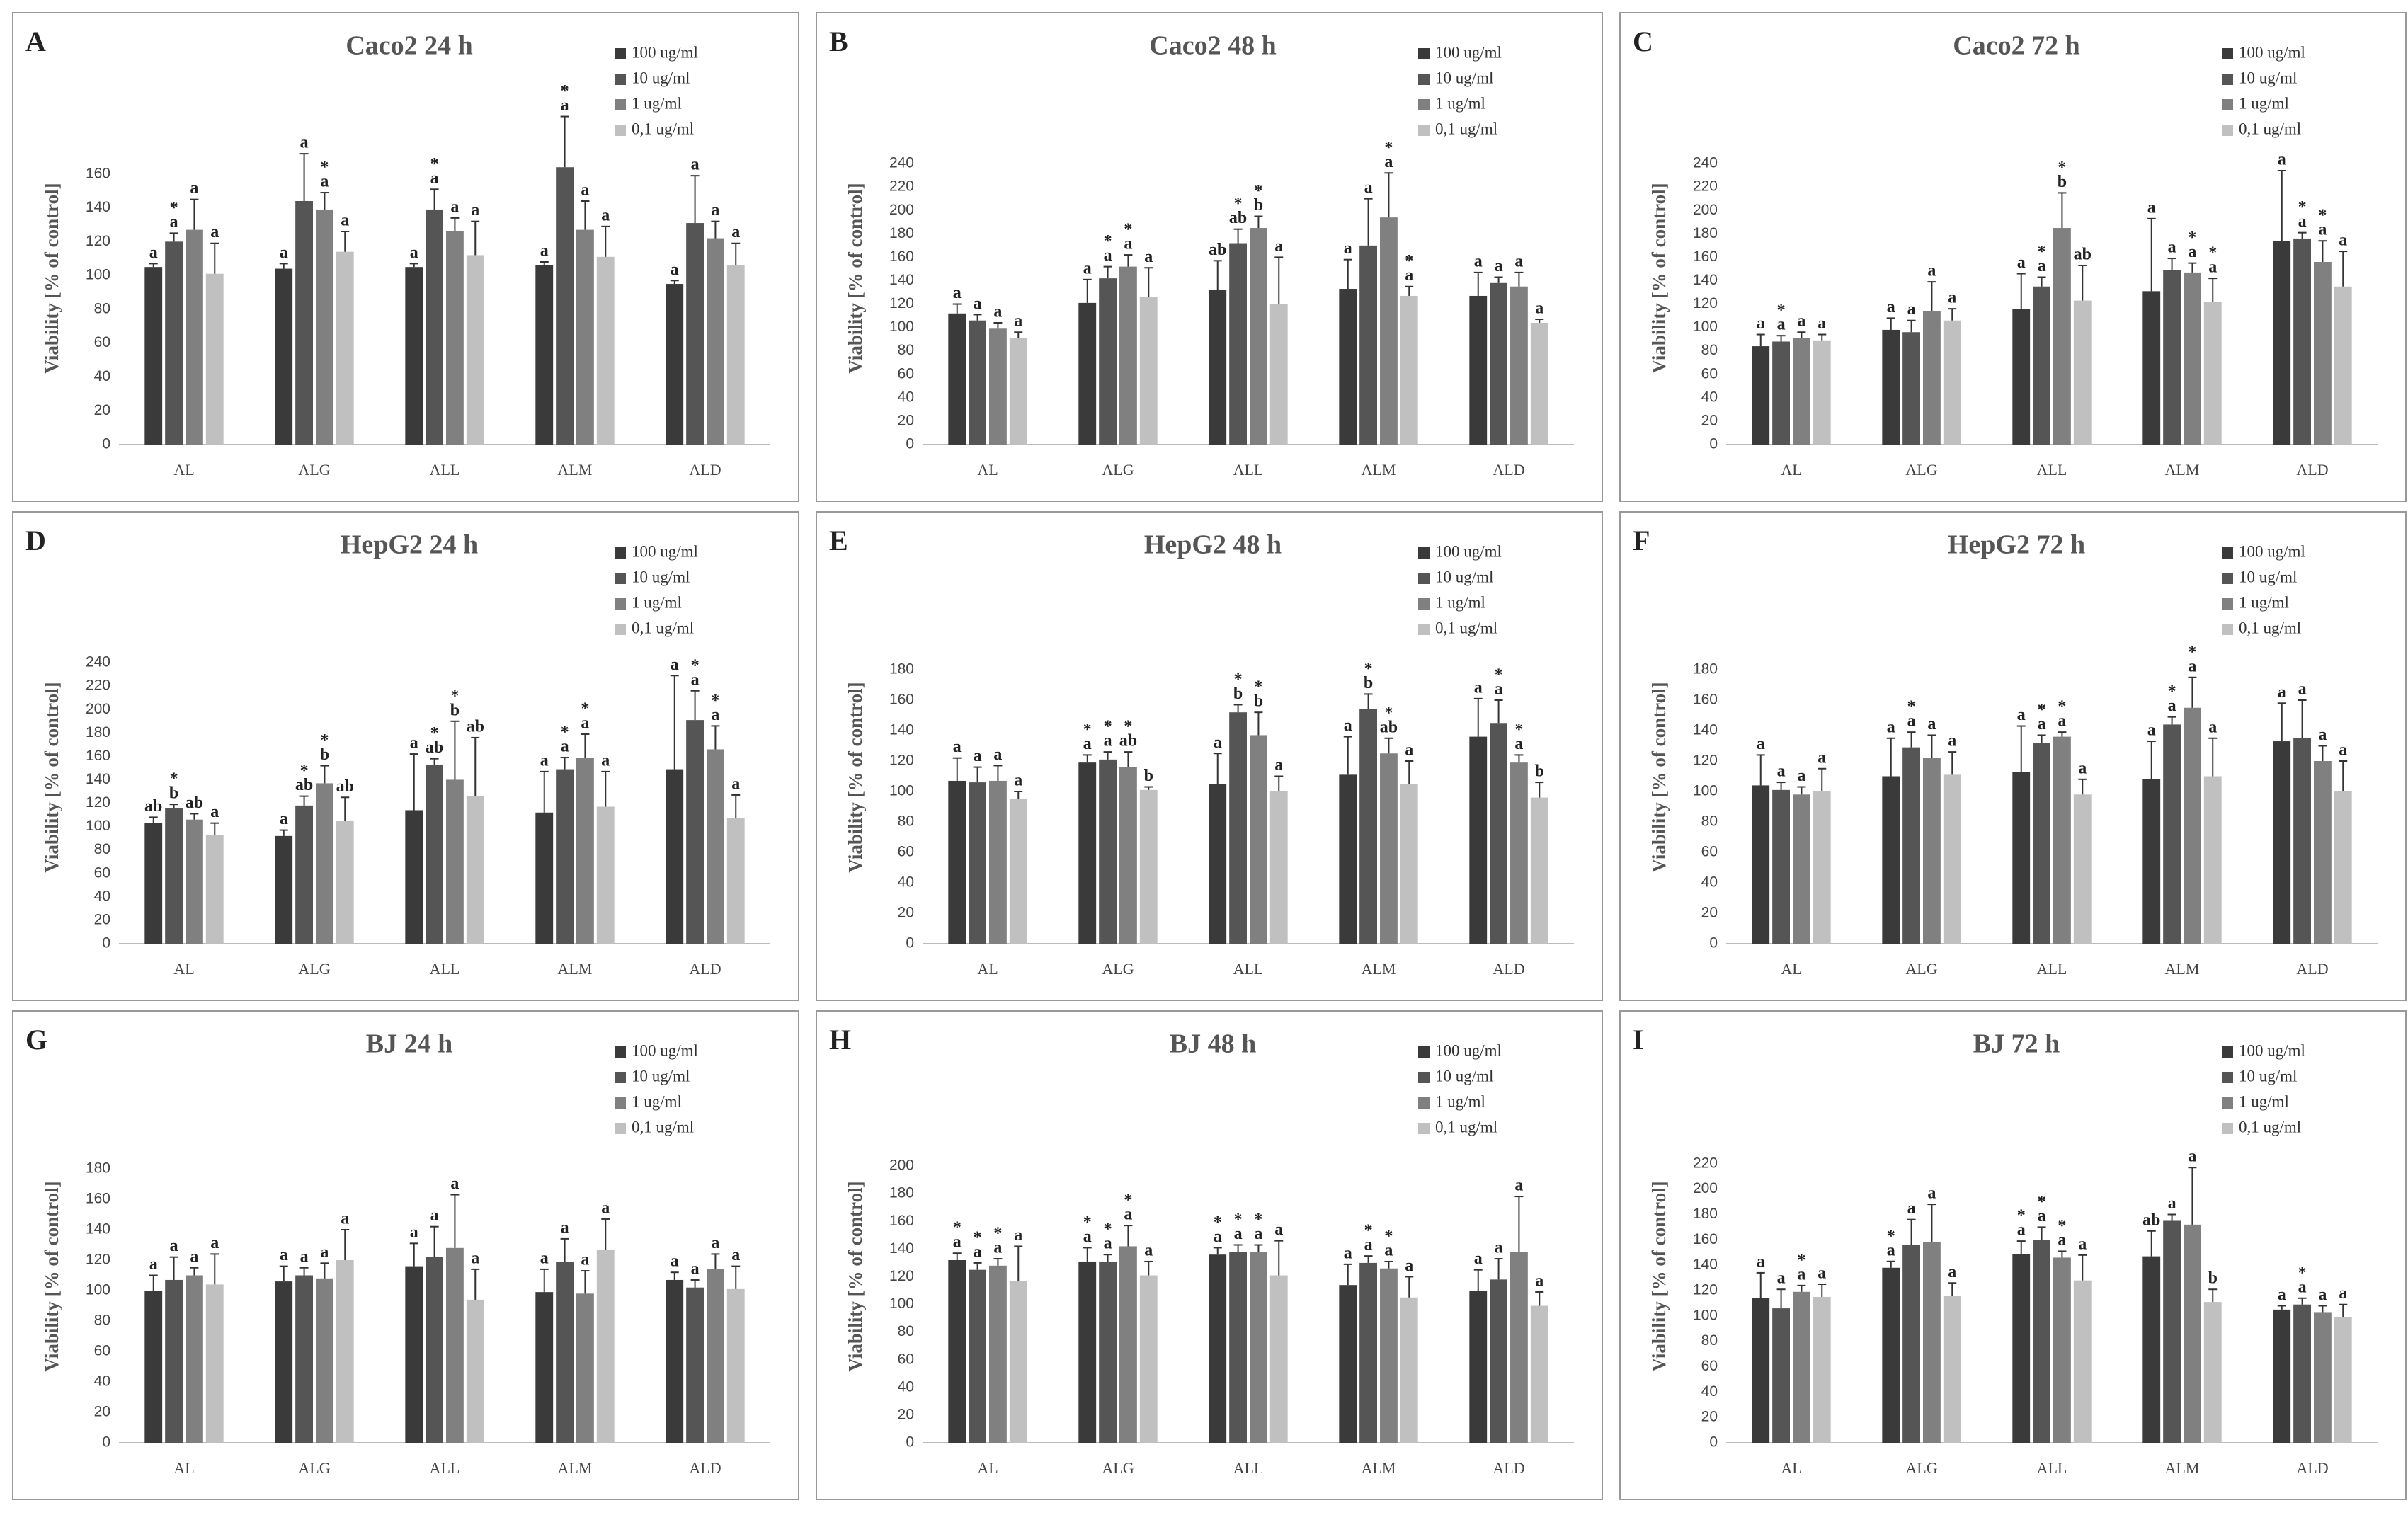 This screenshot has width=2408, height=1515. What do you see at coordinates (705, 1468) in the screenshot?
I see `x-tick-label: ALD` at bounding box center [705, 1468].